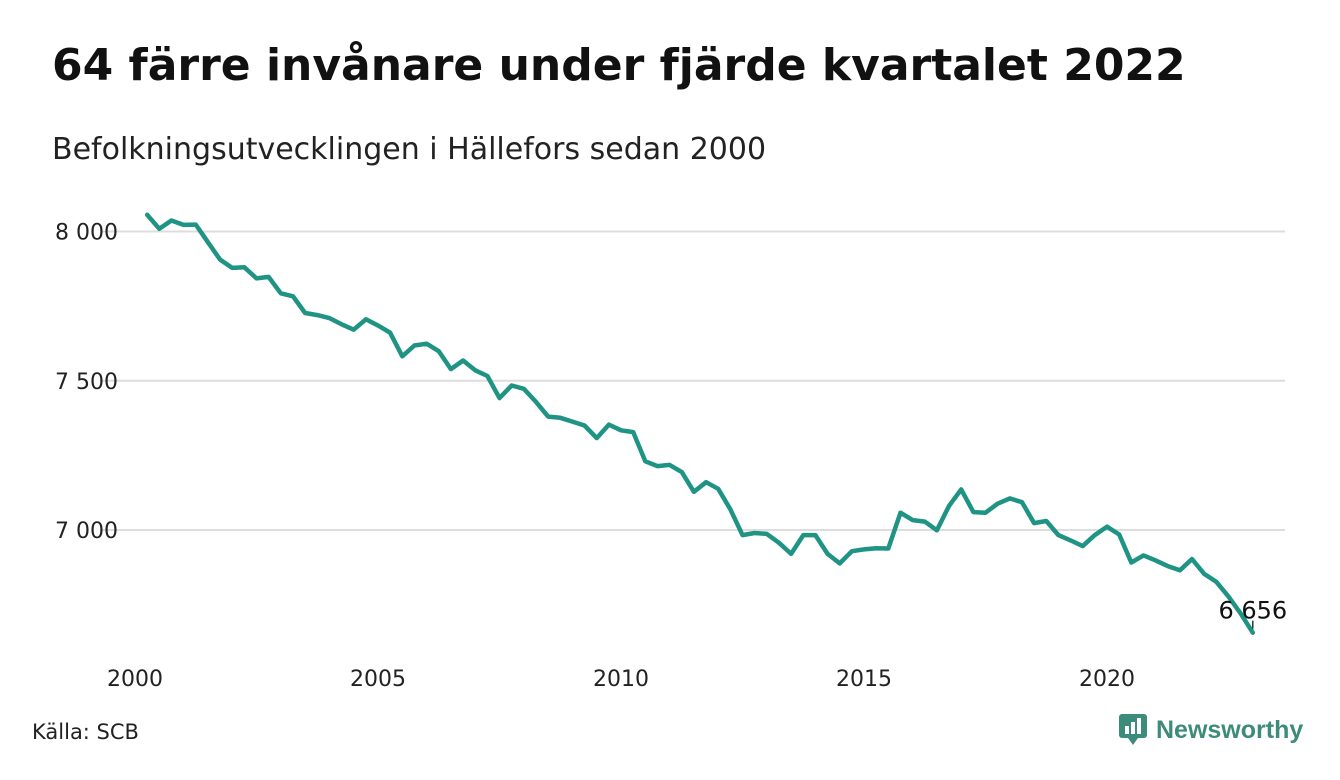 This screenshot has width=1340, height=780. I want to click on x-tick-label: 2010, so click(621, 679).